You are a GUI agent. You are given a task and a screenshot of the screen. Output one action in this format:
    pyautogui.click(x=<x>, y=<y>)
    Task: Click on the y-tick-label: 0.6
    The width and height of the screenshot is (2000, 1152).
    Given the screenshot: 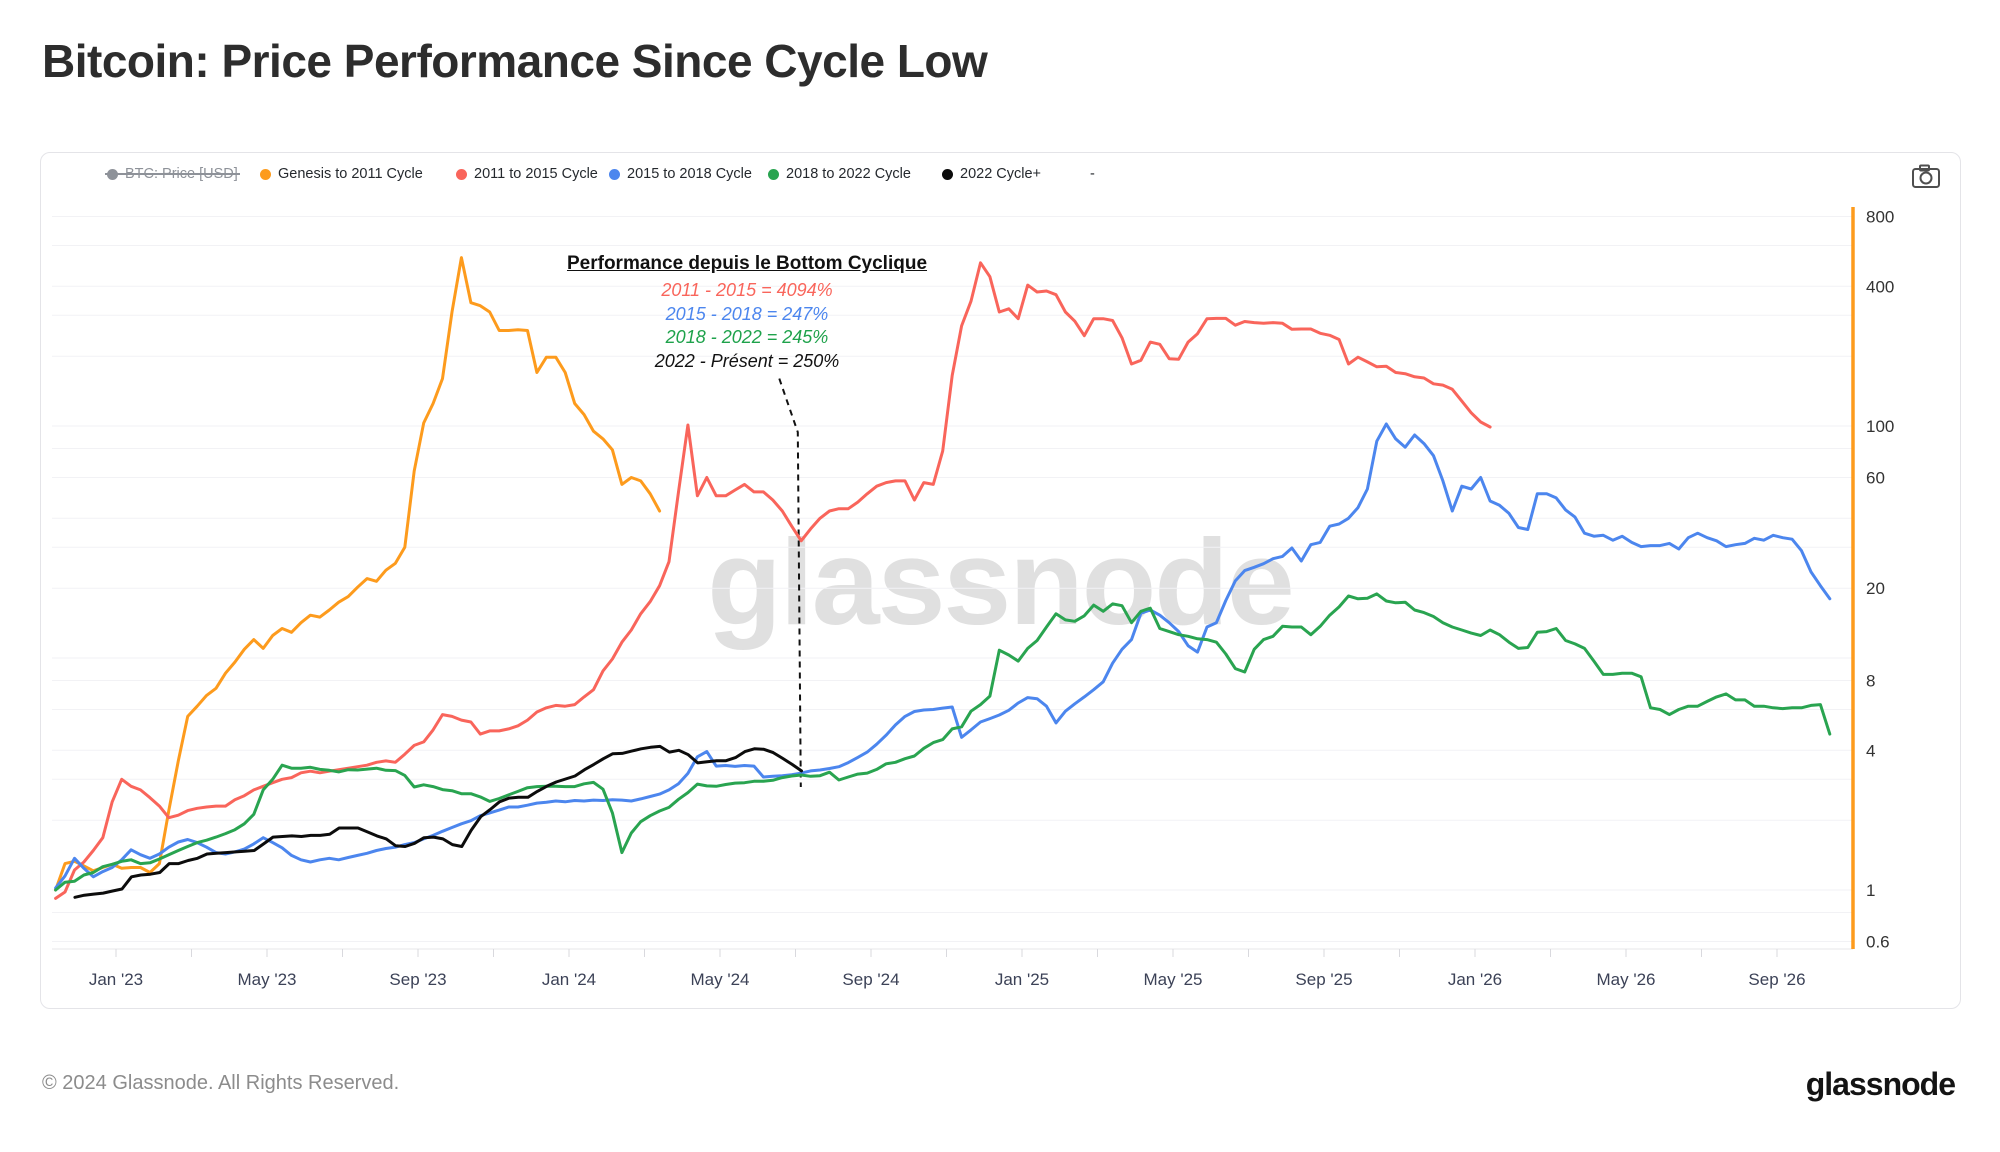 What is the action you would take?
    pyautogui.click(x=1878, y=942)
    